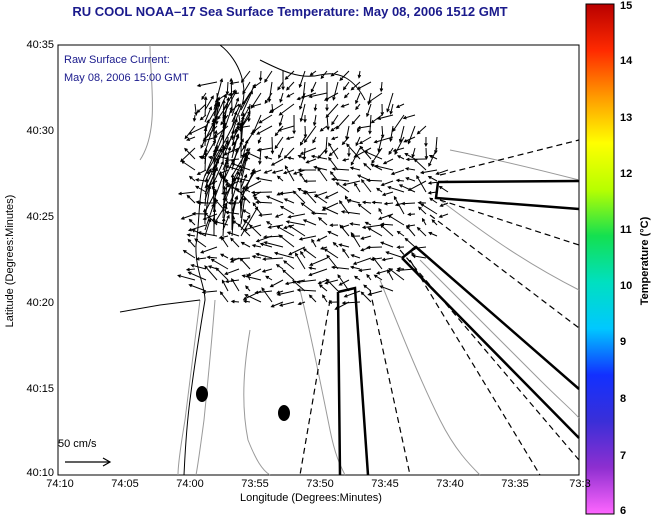 Image resolution: width=651 pixels, height=519 pixels. I want to click on colorbar-tick-label: 14, so click(626, 61).